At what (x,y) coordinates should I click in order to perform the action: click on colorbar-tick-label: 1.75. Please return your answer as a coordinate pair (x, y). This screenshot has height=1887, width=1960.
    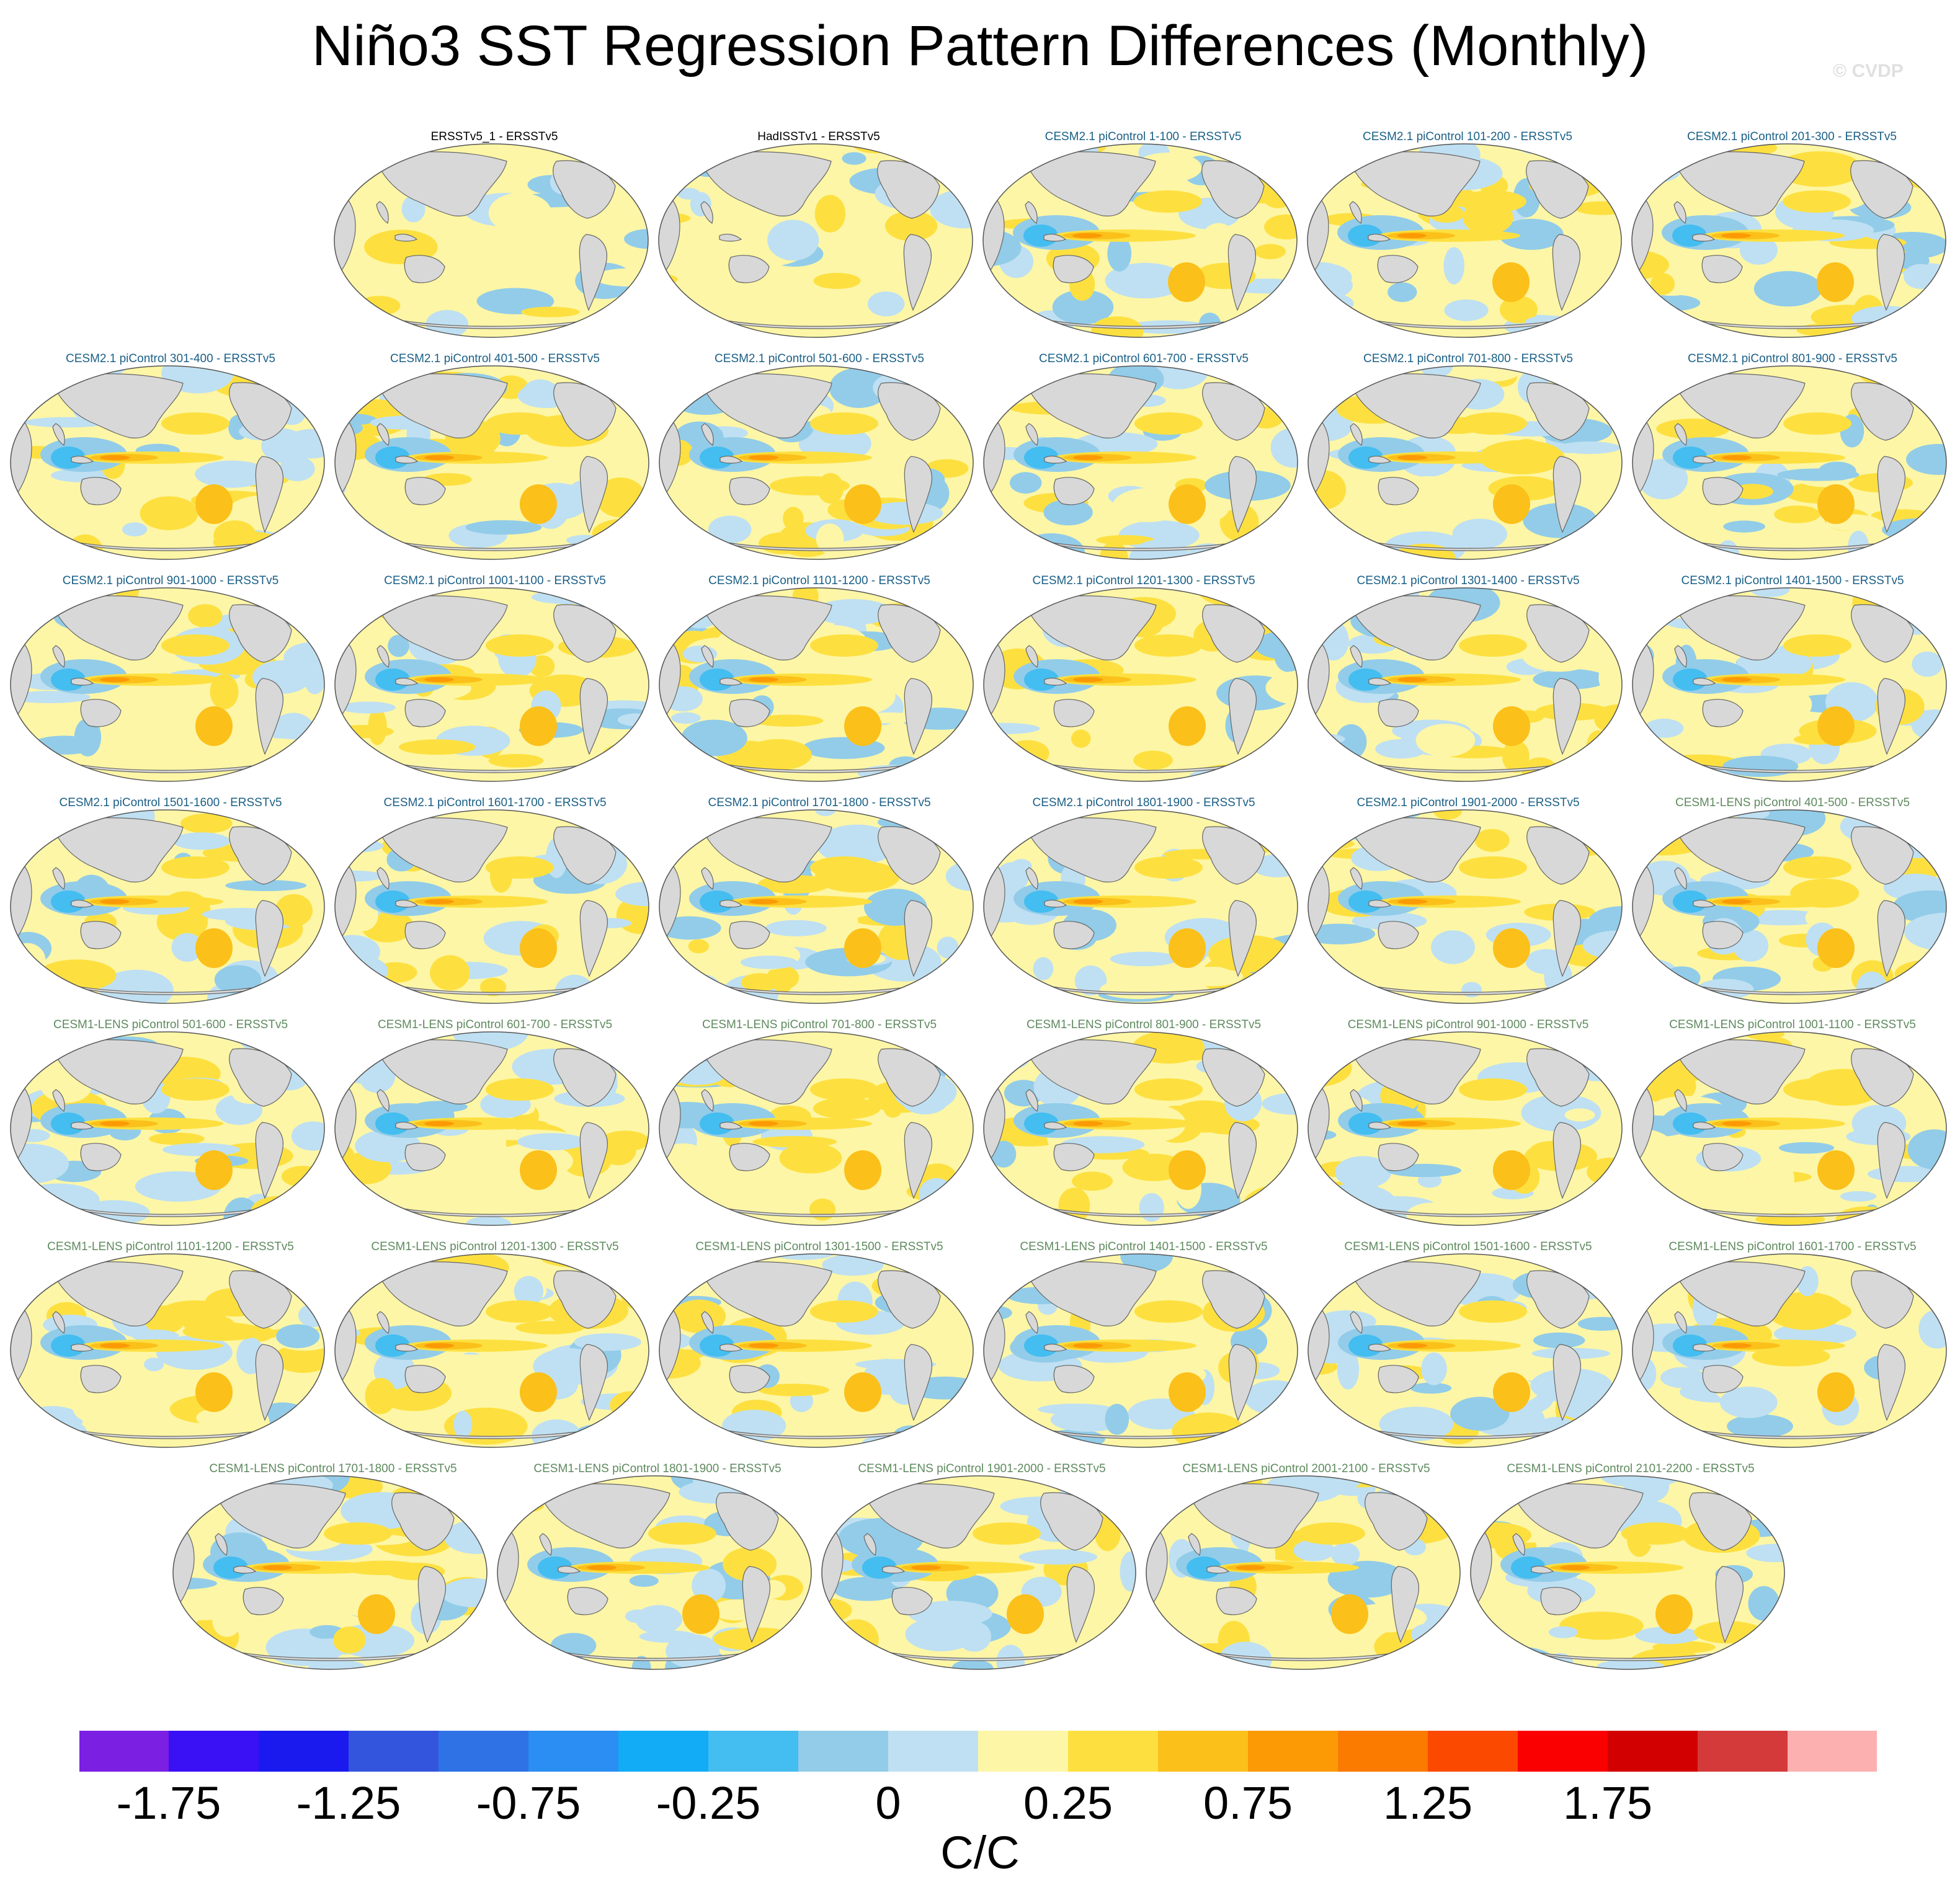
    Looking at the image, I should click on (1607, 1803).